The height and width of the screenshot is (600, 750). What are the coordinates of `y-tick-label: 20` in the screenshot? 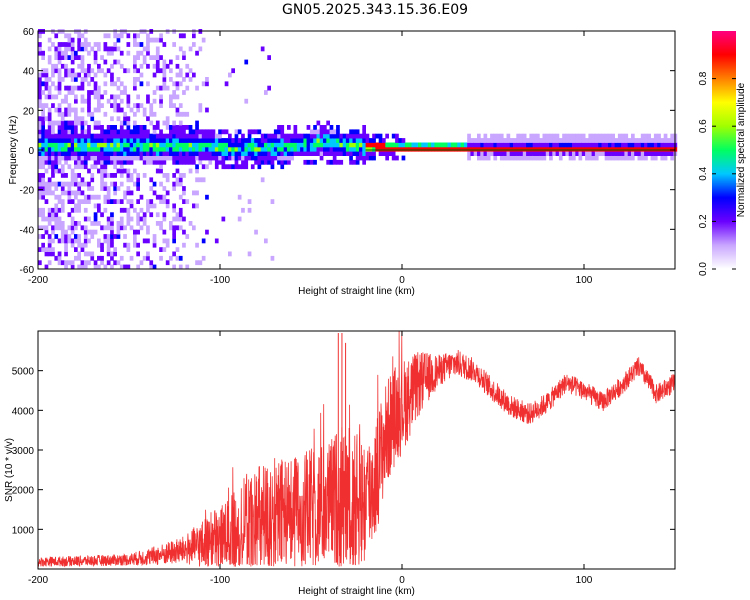 It's located at (29, 111).